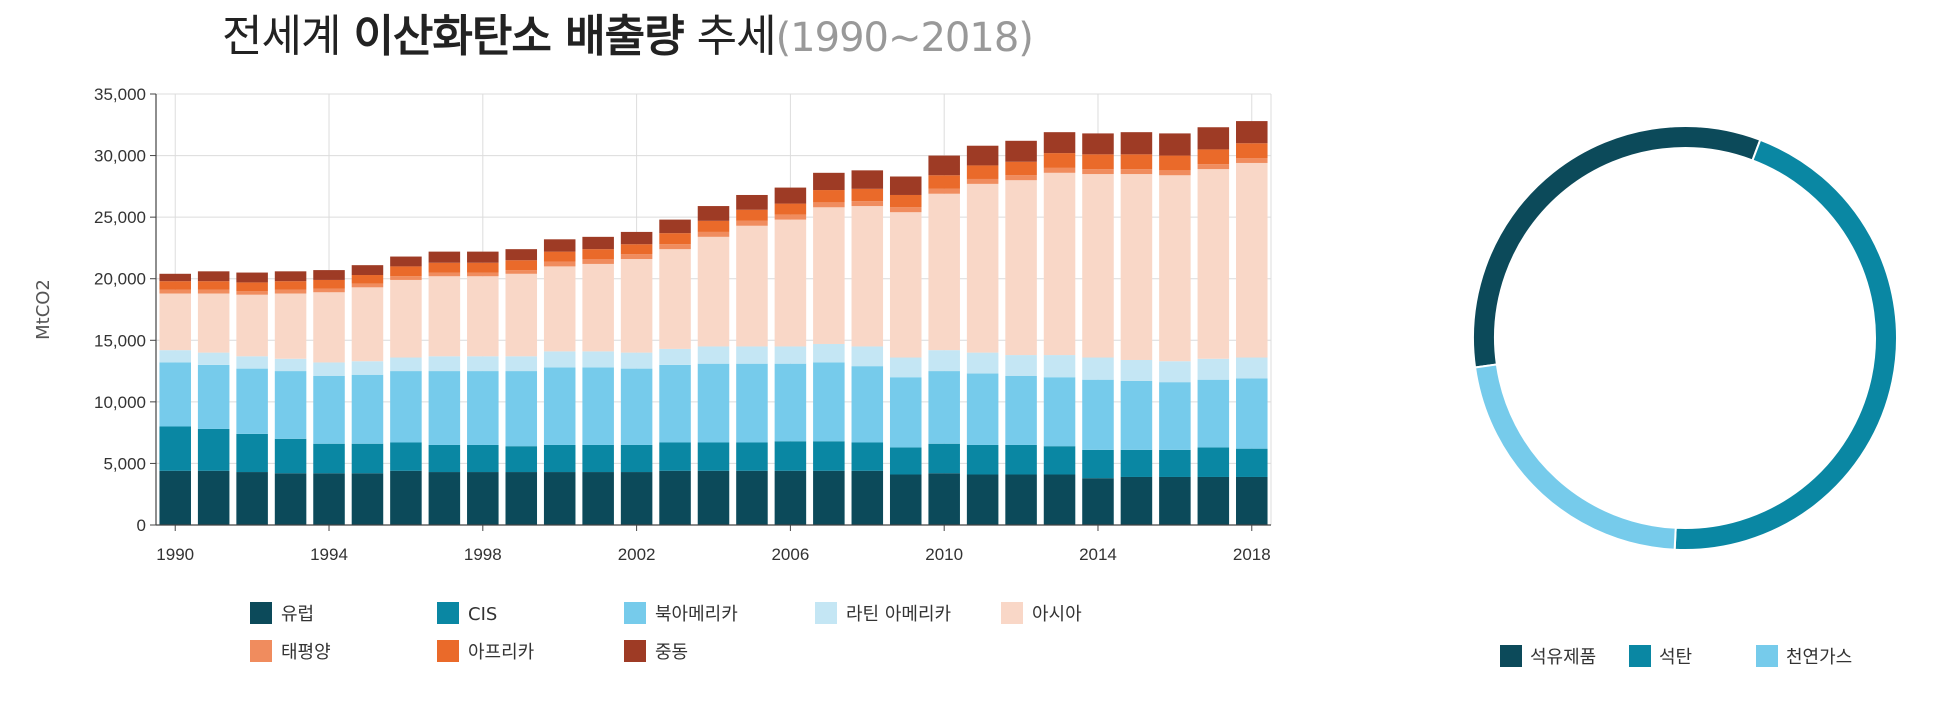 The width and height of the screenshot is (1953, 709). I want to click on x-tick-label: 1990, so click(175, 554).